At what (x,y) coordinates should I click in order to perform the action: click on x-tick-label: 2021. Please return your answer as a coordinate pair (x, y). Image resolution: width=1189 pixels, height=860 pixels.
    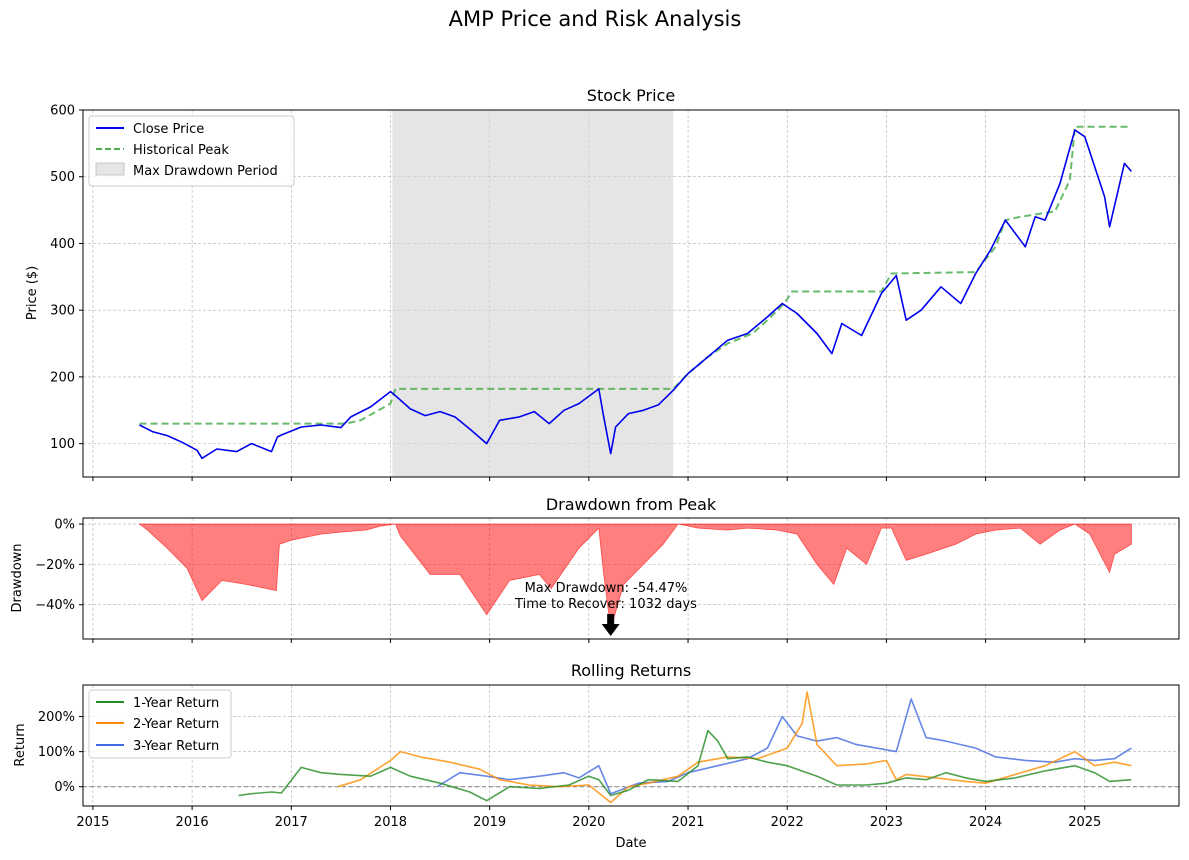
    Looking at the image, I should click on (687, 822).